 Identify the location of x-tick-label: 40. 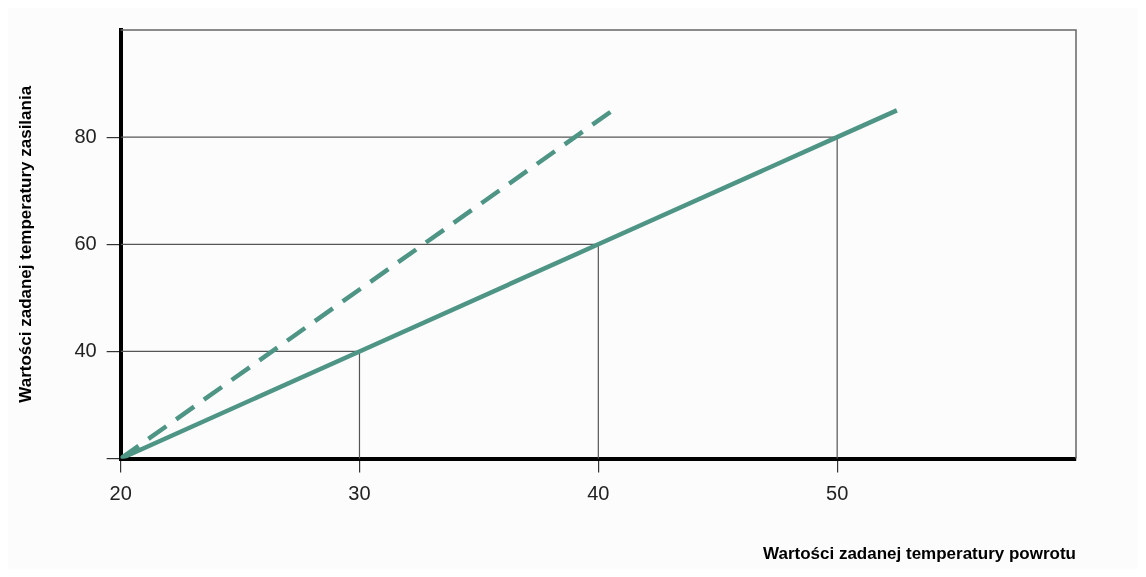
(598, 493).